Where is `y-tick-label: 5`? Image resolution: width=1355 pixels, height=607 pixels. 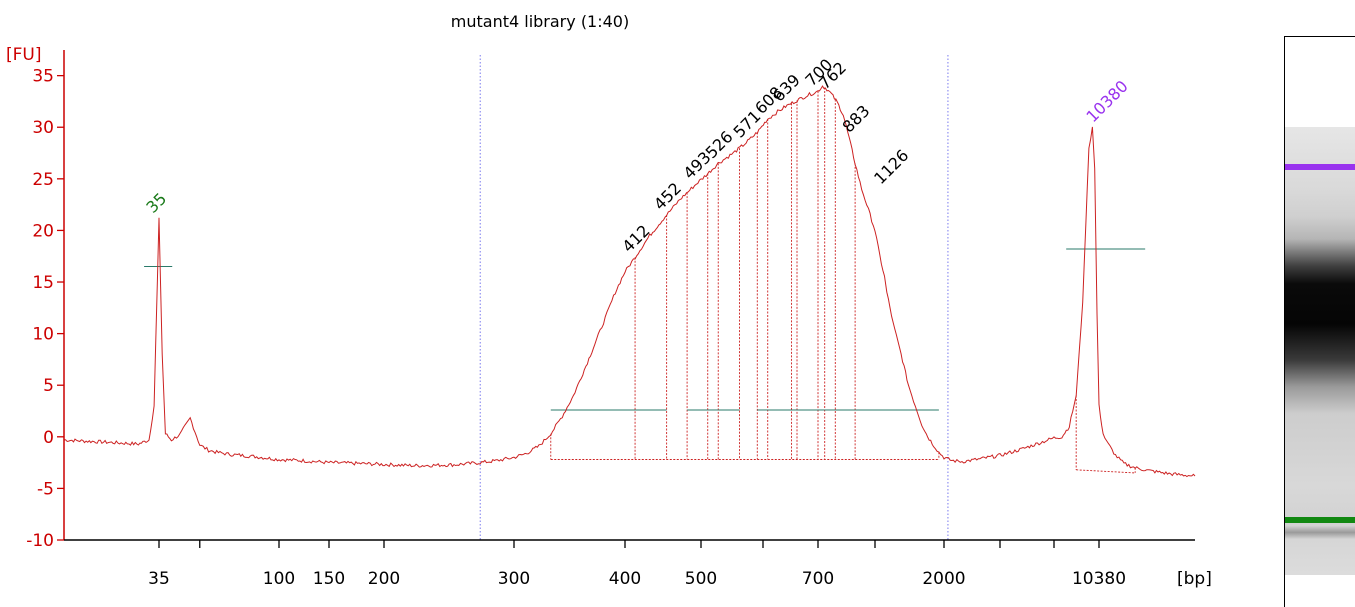
y-tick-label: 5 is located at coordinates (48, 386).